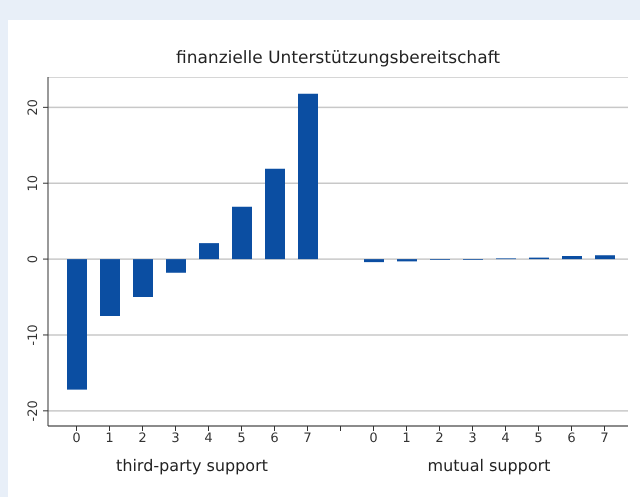 The image size is (640, 497). Describe the element at coordinates (33, 259) in the screenshot. I see `y-tick-label: 0` at that location.